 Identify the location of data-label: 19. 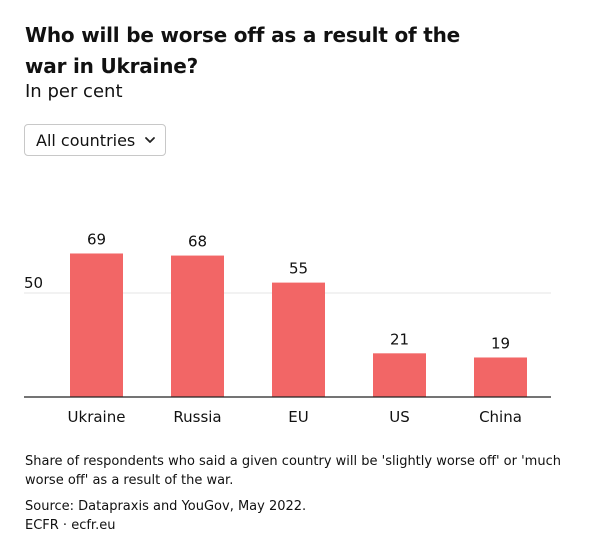
(500, 343).